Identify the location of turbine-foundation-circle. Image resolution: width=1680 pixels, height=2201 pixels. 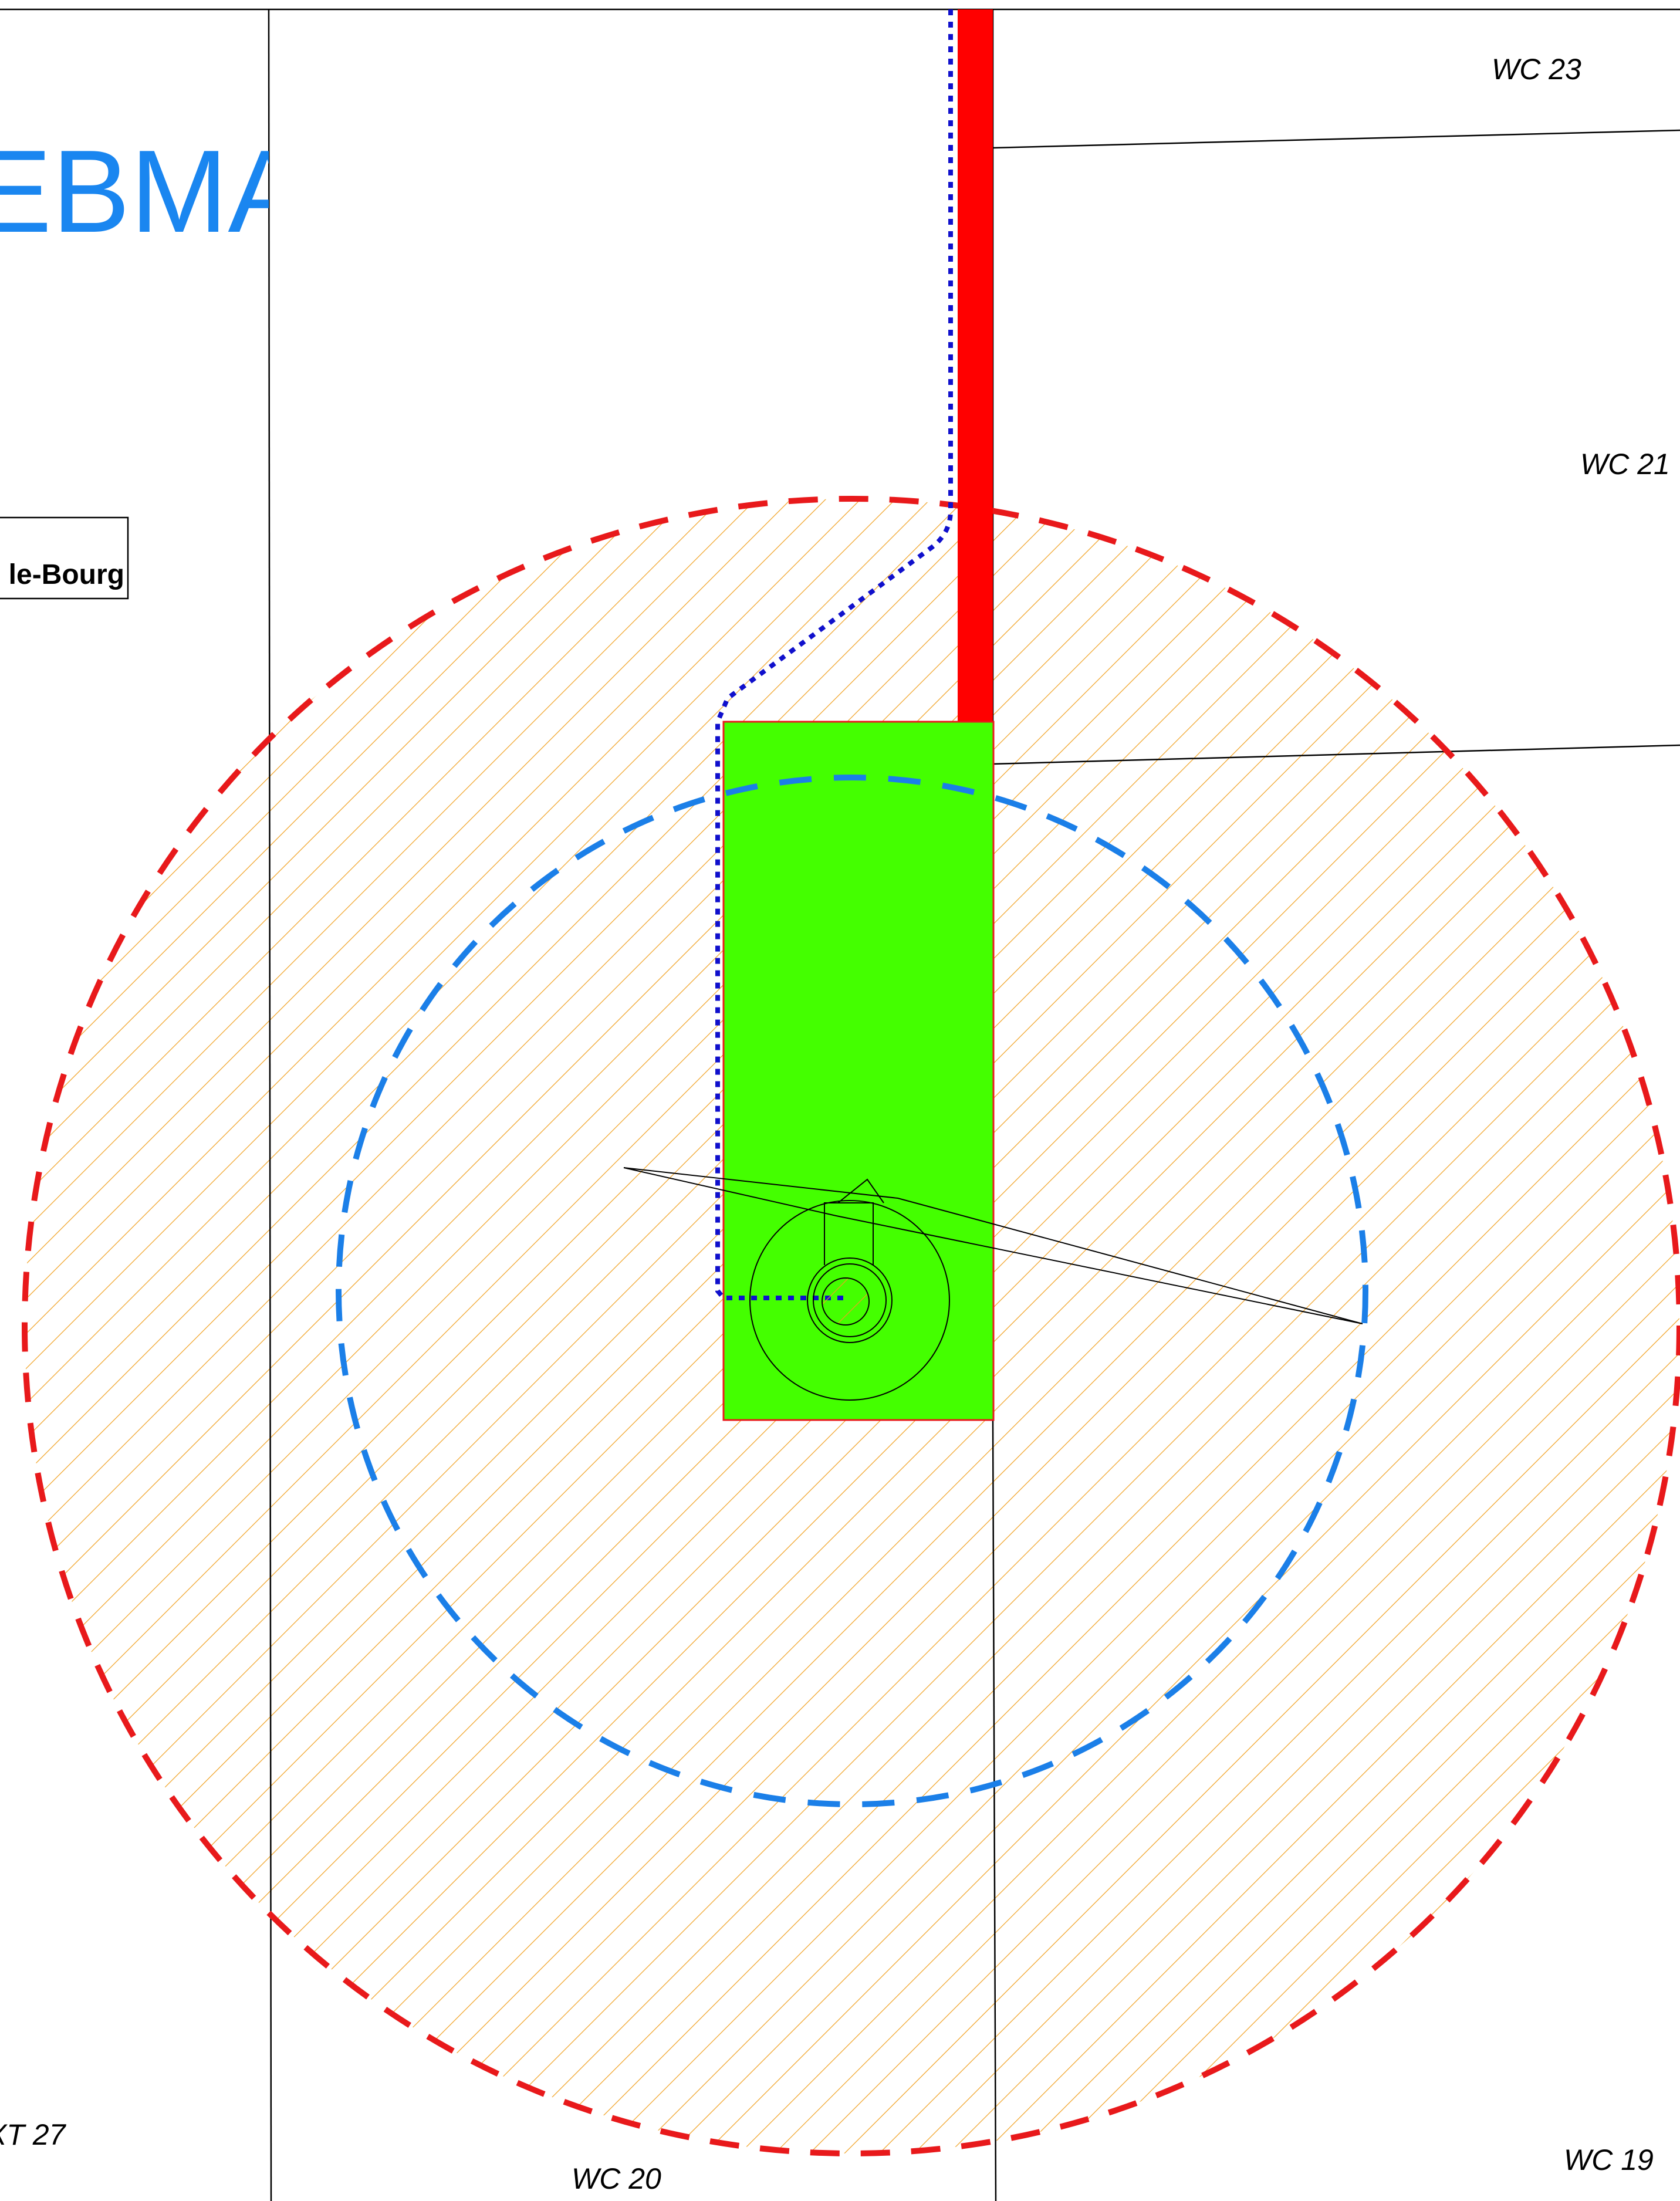
(849, 1300).